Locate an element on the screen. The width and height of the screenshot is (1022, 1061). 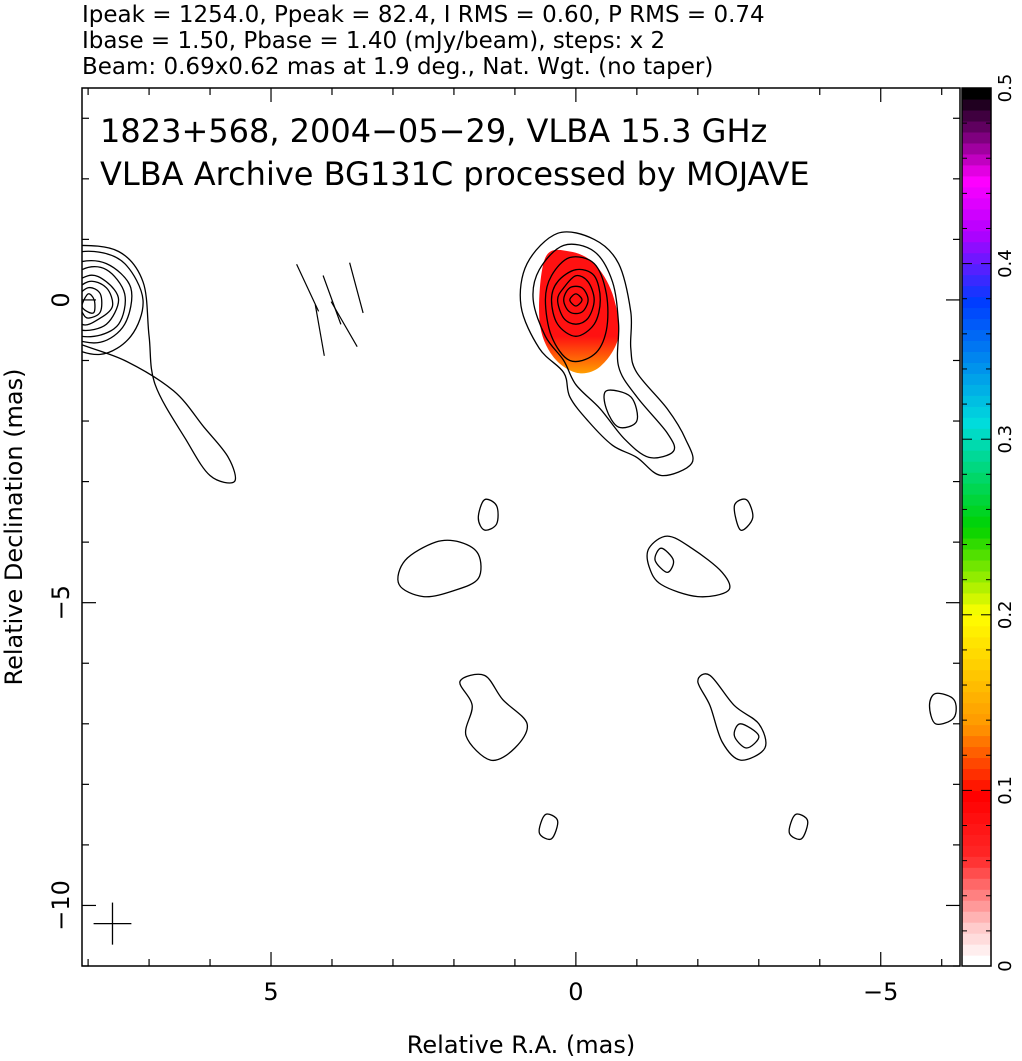
source-annotation: 1823+568, 2004−05−29, VLBA 15.3 GHz is located at coordinates (433, 131).